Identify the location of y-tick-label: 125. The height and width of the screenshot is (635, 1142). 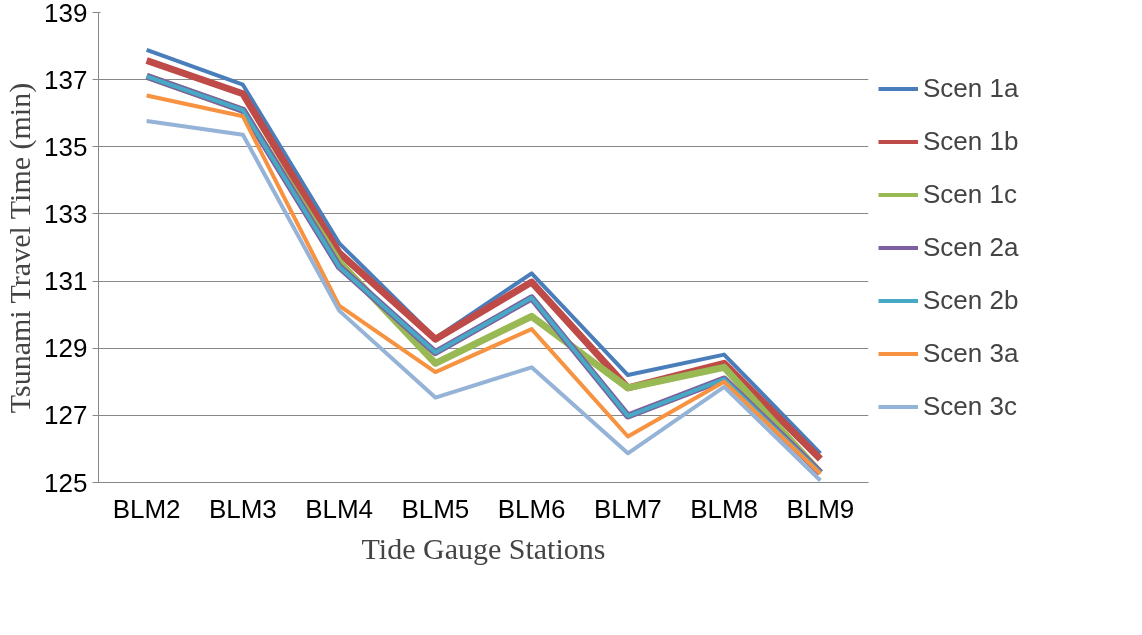
(66, 482).